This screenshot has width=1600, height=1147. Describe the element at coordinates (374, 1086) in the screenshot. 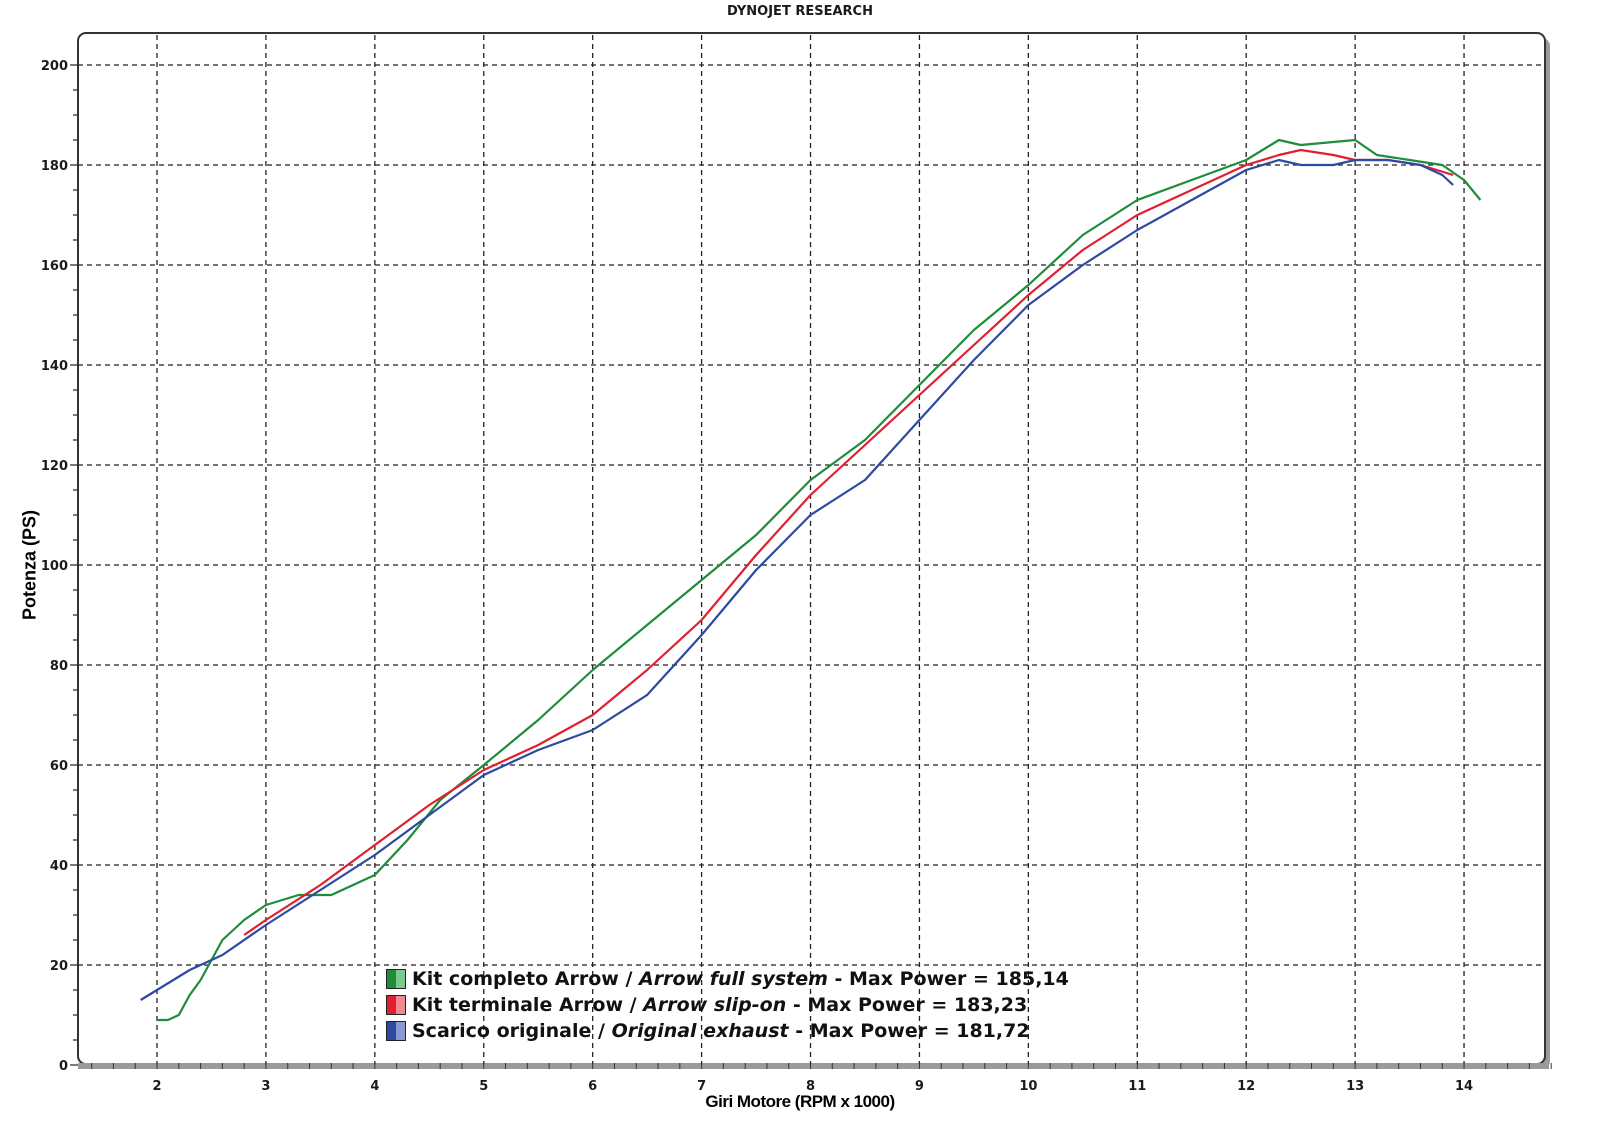

I see `svg-text: 4` at that location.